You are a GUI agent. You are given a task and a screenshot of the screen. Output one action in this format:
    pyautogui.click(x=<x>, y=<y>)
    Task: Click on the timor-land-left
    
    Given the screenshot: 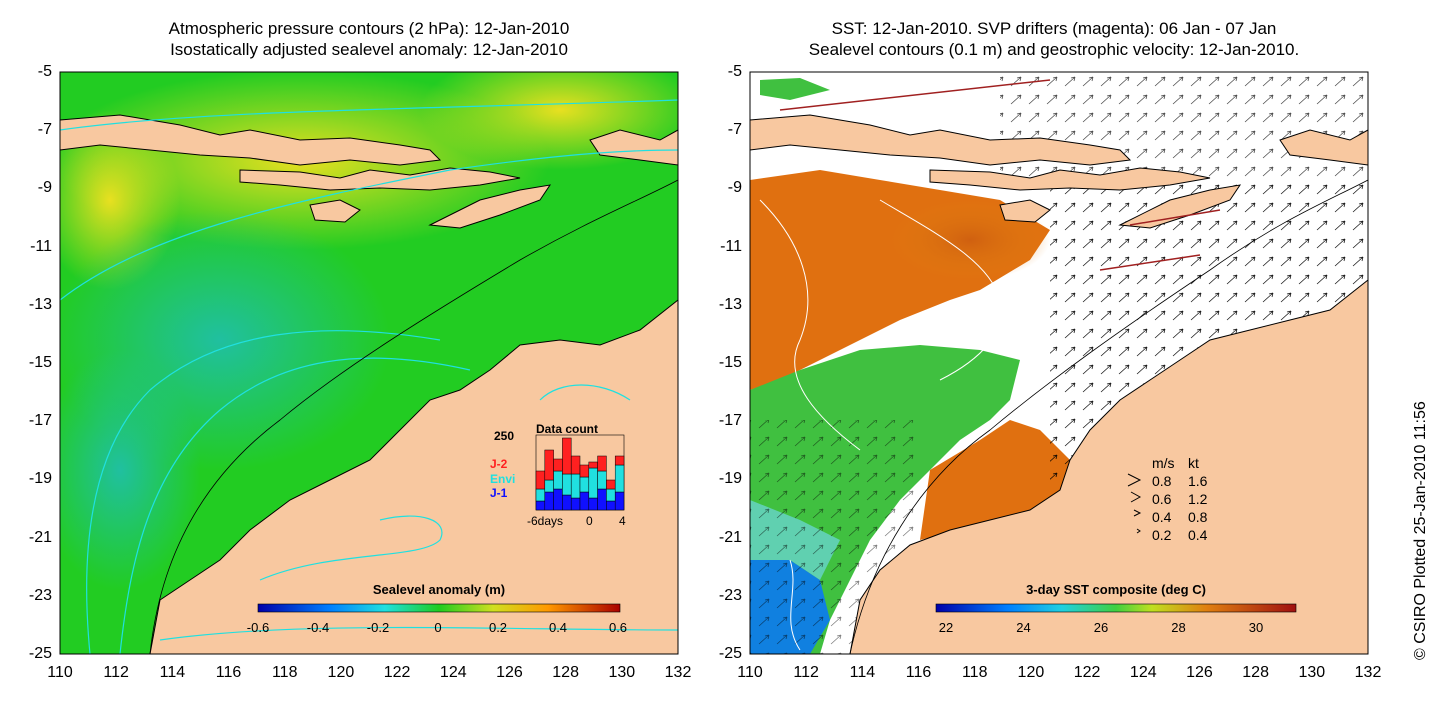 What is the action you would take?
    pyautogui.click(x=490, y=206)
    